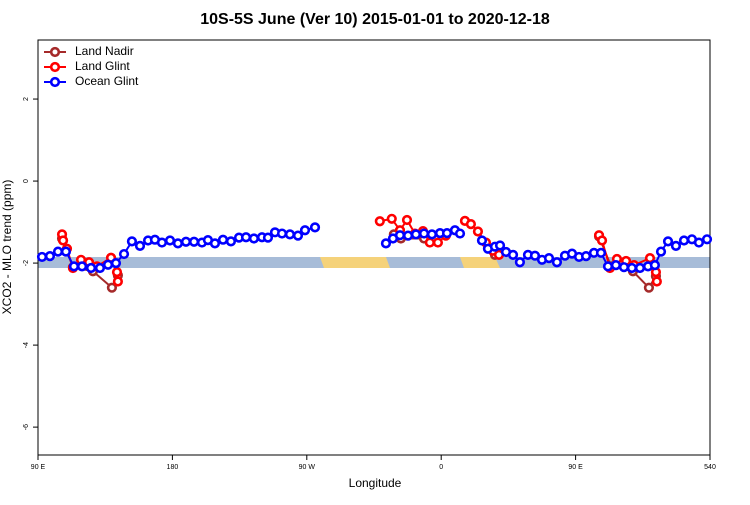 The height and width of the screenshot is (505, 750). I want to click on x-tick-label: 180, so click(173, 467).